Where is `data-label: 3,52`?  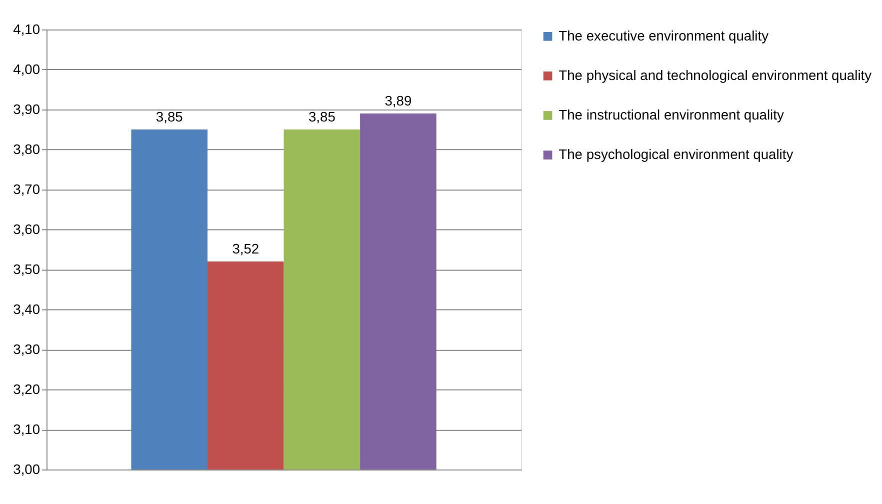
data-label: 3,52 is located at coordinates (246, 248).